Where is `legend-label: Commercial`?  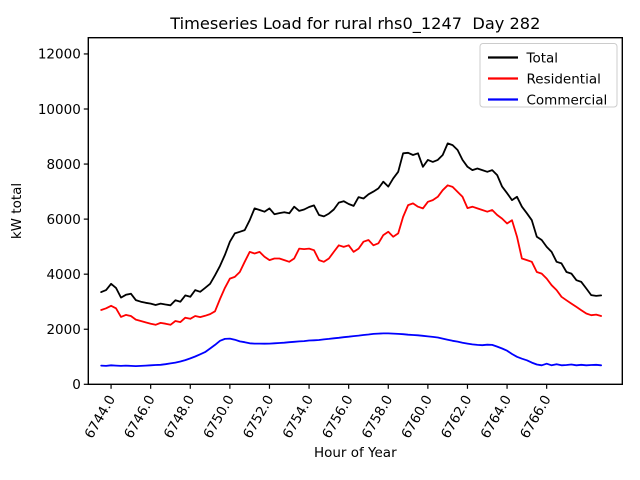
legend-label: Commercial is located at coordinates (567, 100).